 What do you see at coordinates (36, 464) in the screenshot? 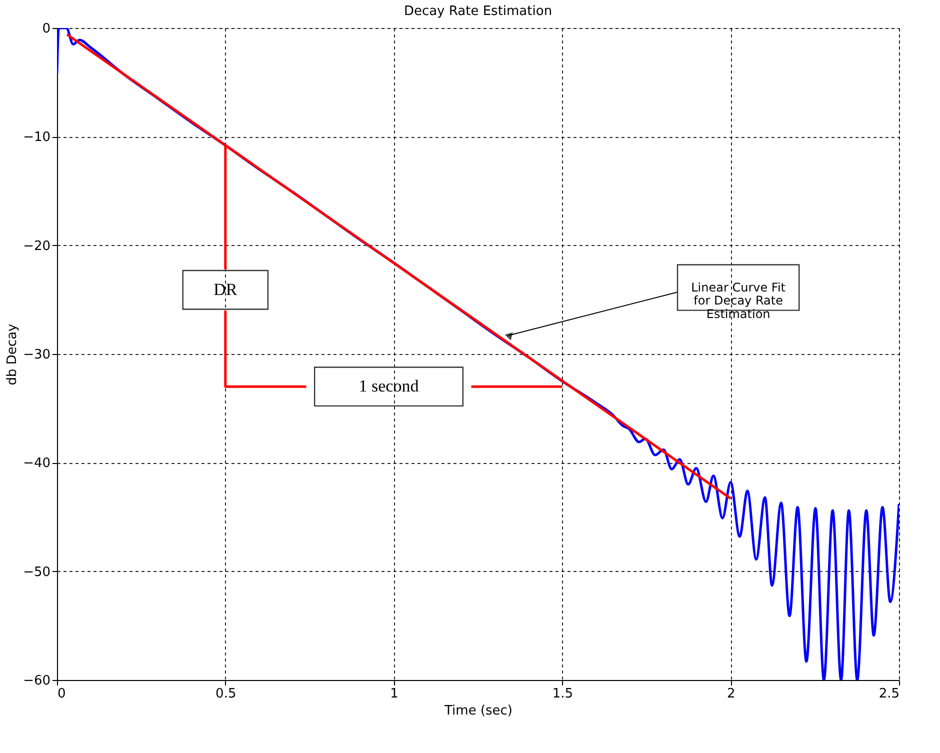
I see `y-tick-label: −40` at bounding box center [36, 464].